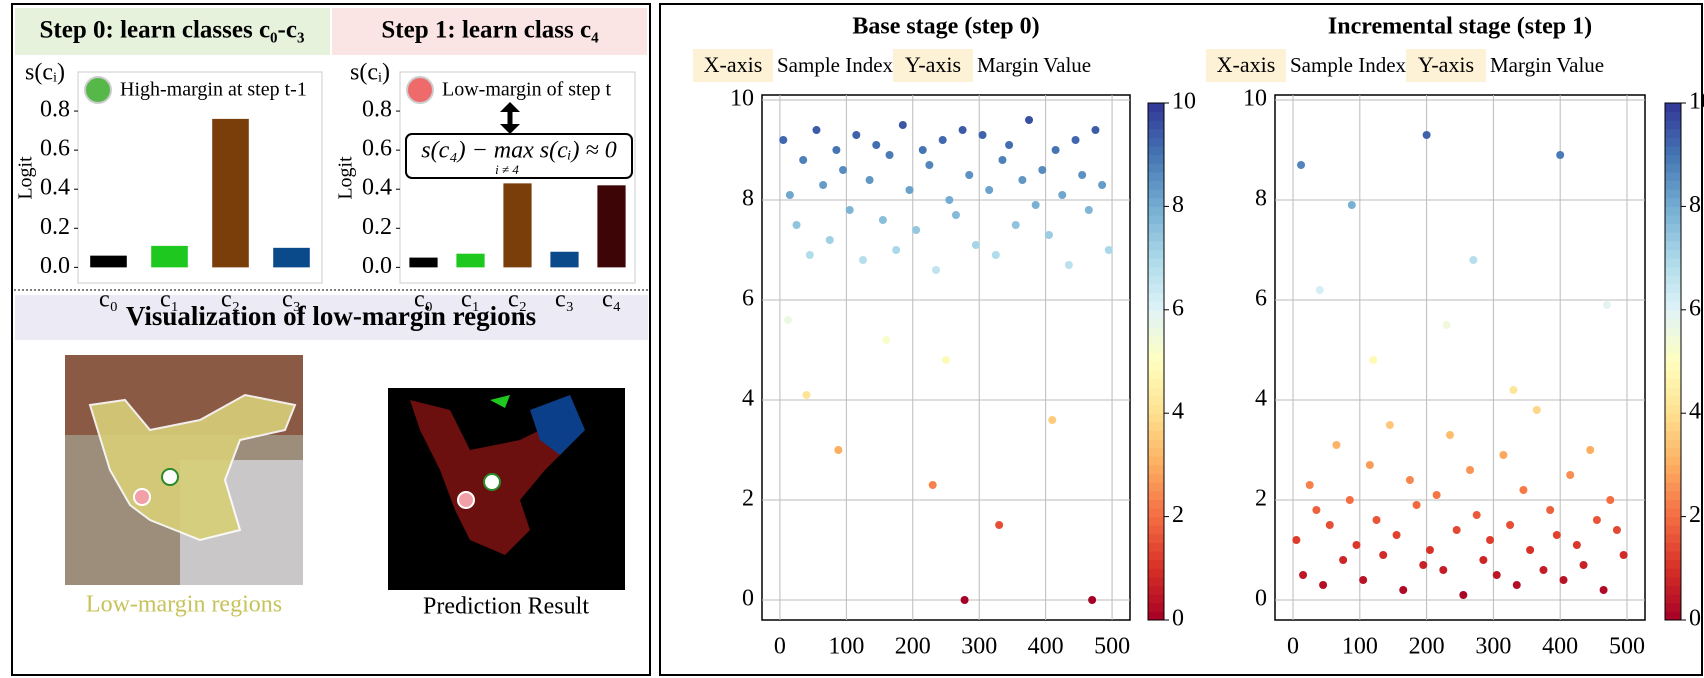  I want to click on section-title: Visualization of low-margin regions, so click(331, 316).